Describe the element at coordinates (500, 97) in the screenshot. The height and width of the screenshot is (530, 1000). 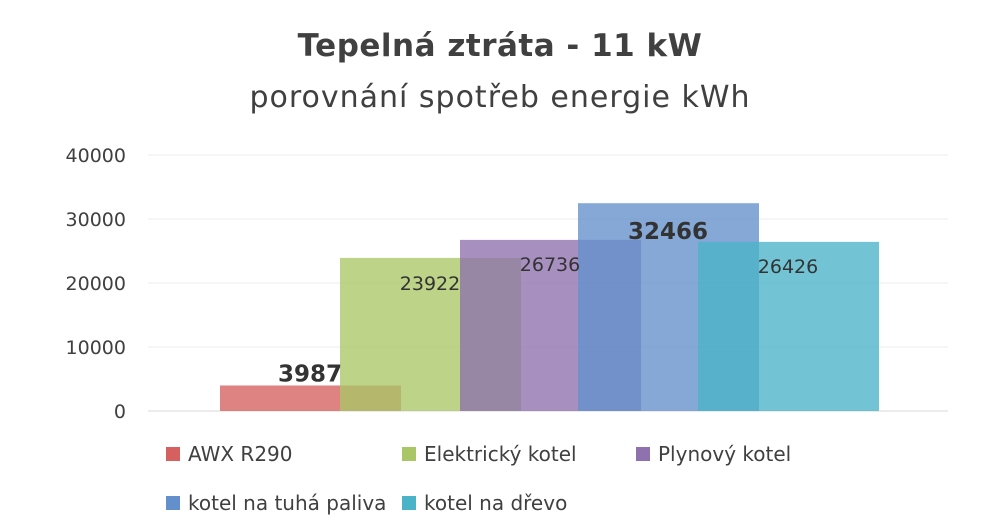
I see `chart-subtitle: porovnání spotřeb energie kWh` at that location.